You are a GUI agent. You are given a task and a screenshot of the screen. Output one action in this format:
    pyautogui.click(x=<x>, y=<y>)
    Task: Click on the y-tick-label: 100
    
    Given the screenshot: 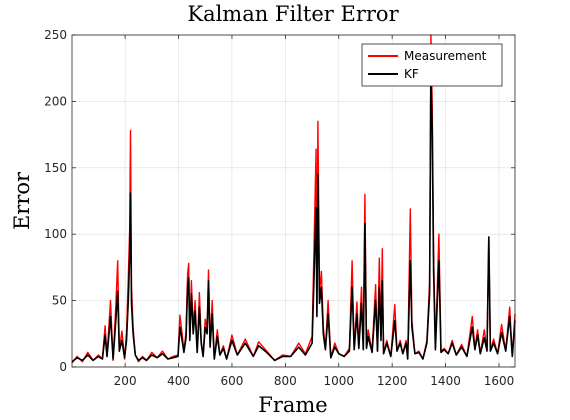 What is the action you would take?
    pyautogui.click(x=55, y=234)
    